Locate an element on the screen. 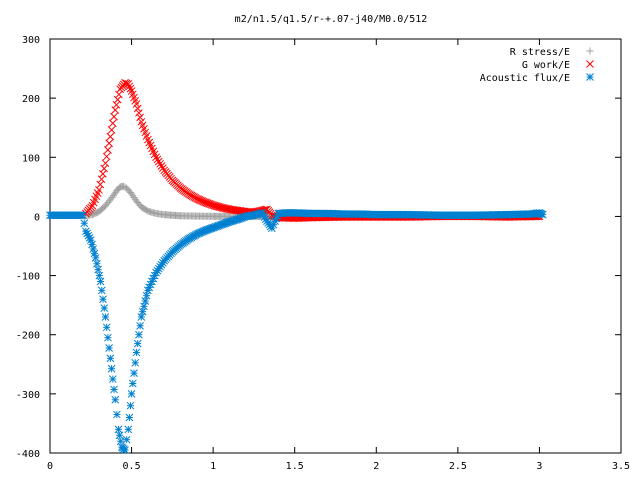  legend-label: R stress/E is located at coordinates (540, 52).